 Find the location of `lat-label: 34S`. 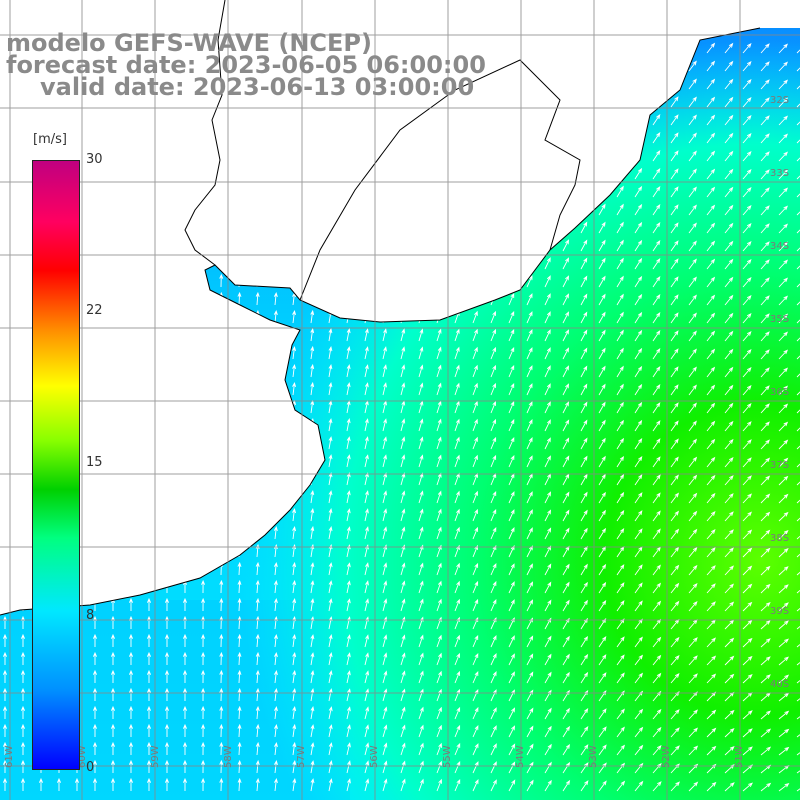

lat-label: 34S is located at coordinates (779, 246).